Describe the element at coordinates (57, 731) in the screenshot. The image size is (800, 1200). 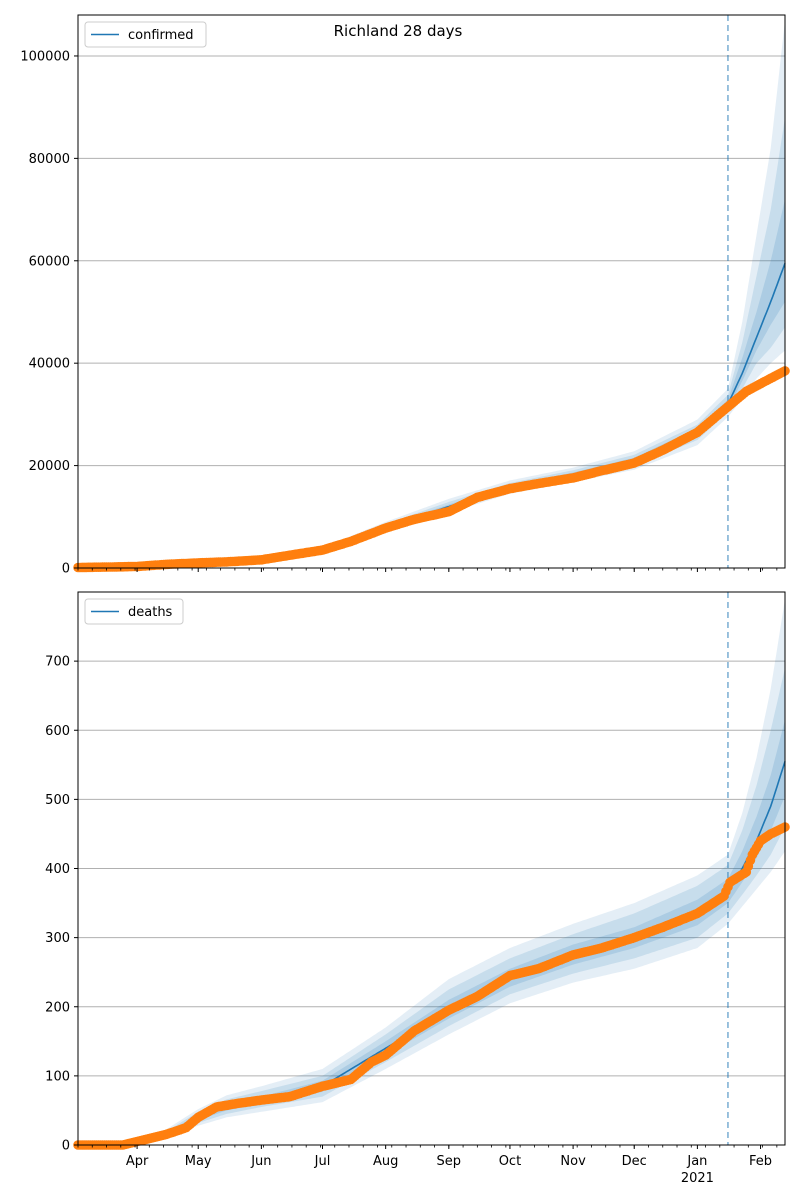
I see `y-tick-label: 600` at that location.